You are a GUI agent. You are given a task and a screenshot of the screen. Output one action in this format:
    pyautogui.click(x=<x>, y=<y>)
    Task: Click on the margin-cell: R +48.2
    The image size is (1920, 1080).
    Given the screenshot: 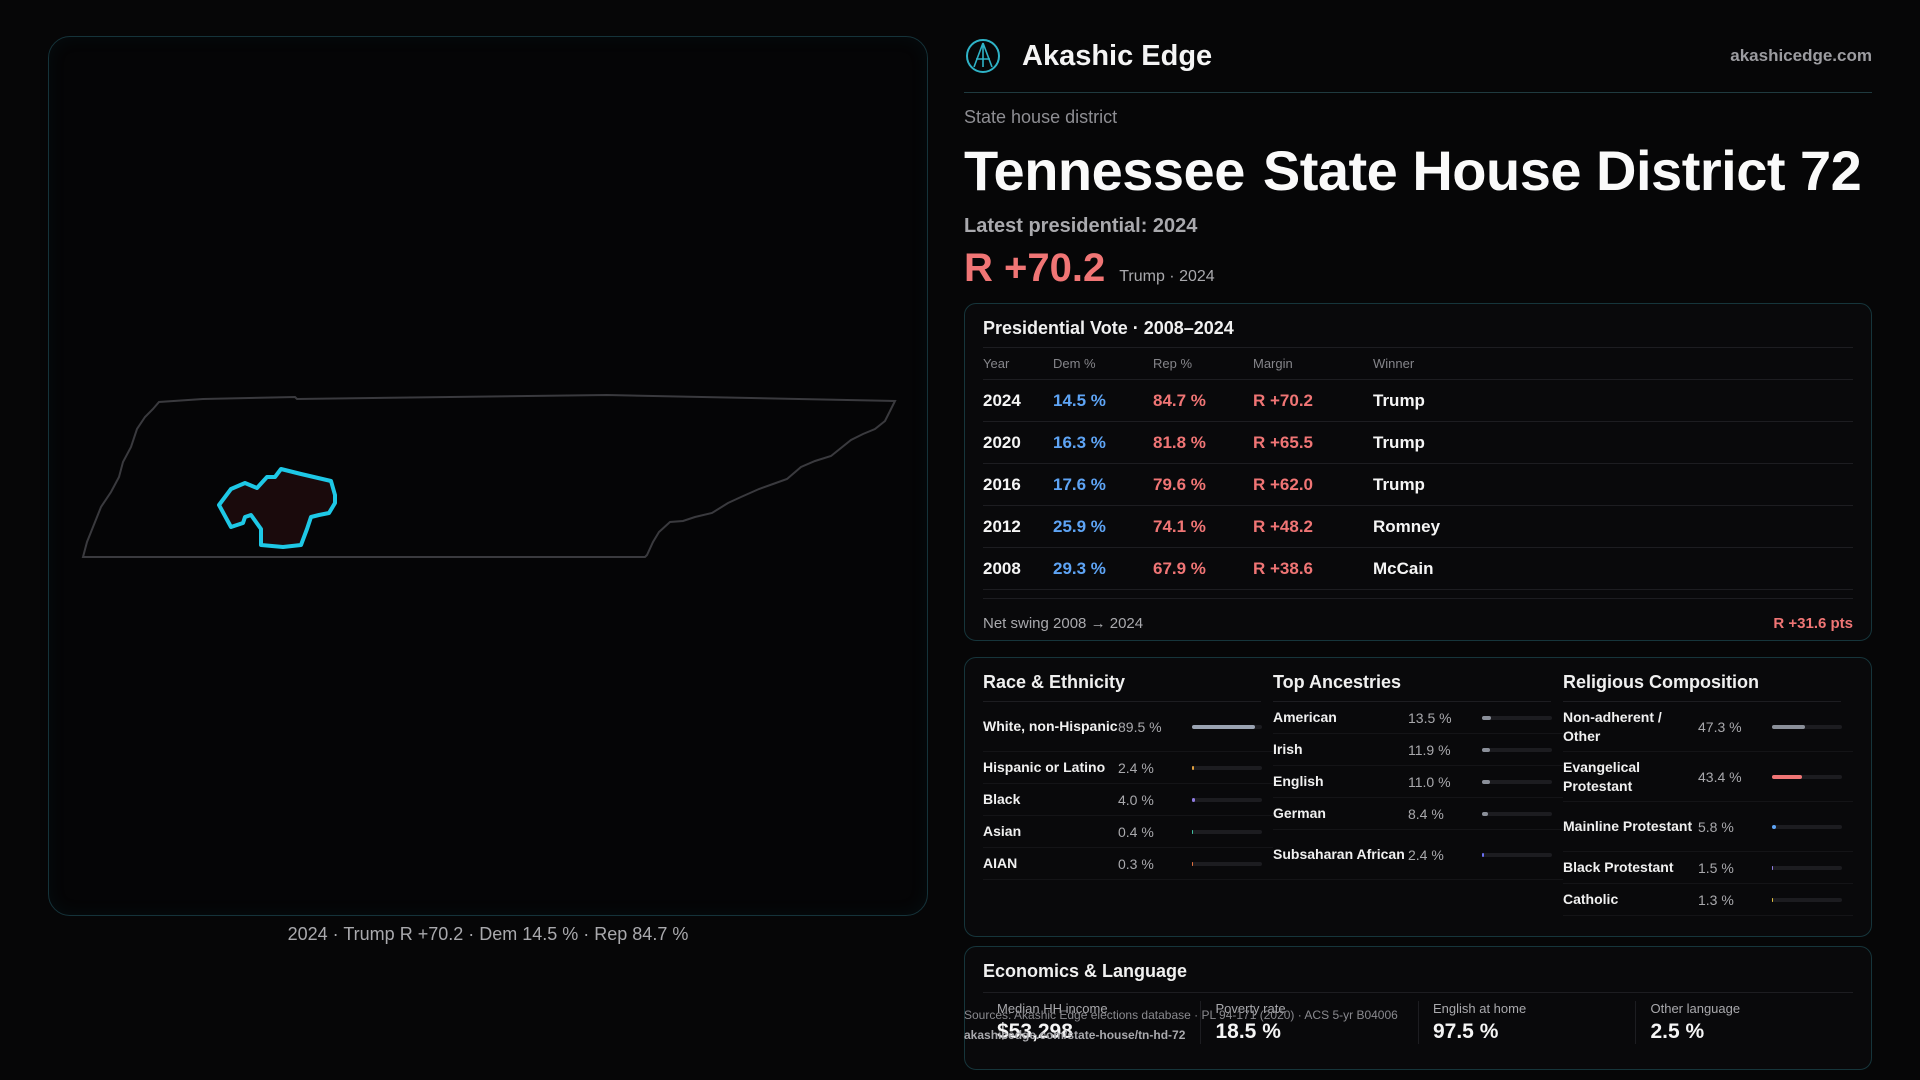 What is the action you would take?
    pyautogui.click(x=1283, y=526)
    